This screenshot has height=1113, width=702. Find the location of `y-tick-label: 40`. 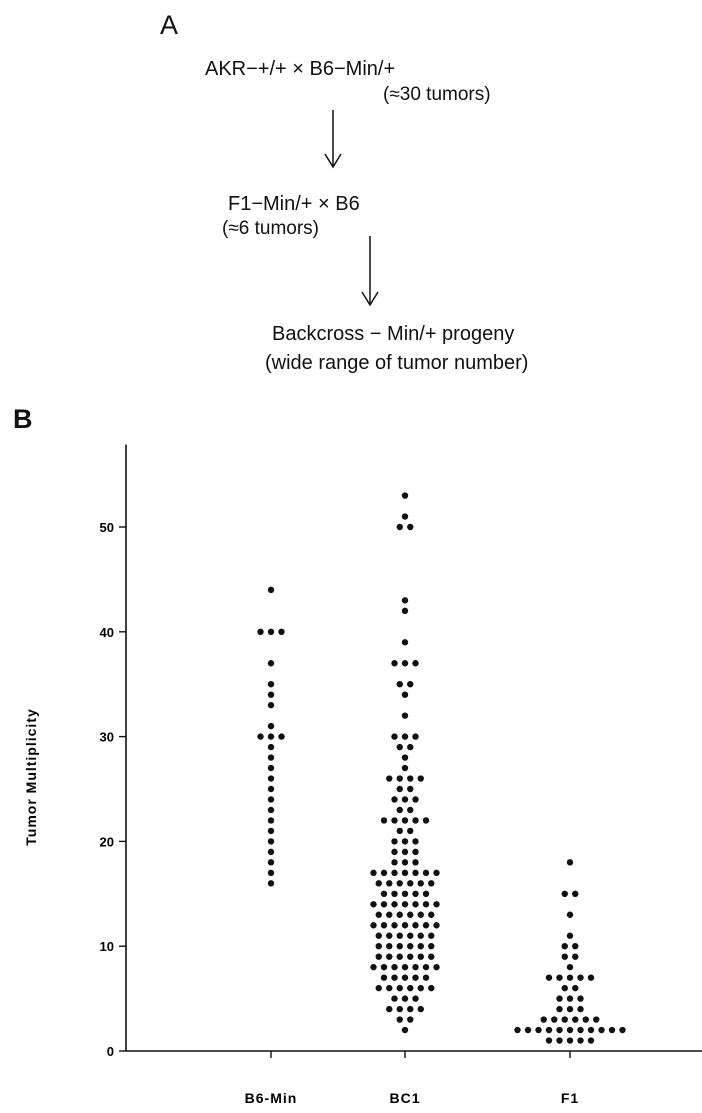

y-tick-label: 40 is located at coordinates (107, 632).